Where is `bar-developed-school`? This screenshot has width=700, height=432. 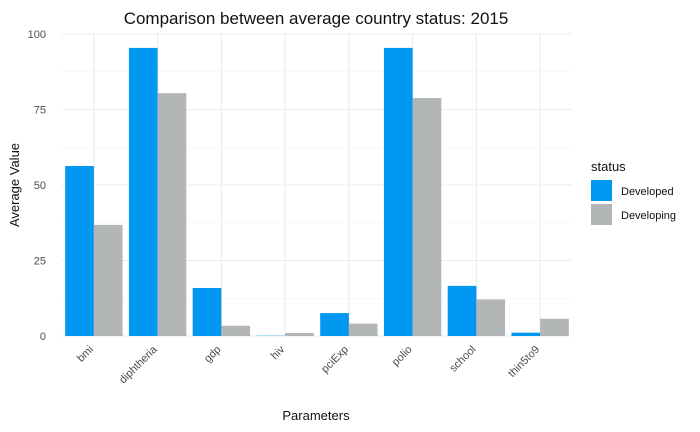
bar-developed-school is located at coordinates (462, 310).